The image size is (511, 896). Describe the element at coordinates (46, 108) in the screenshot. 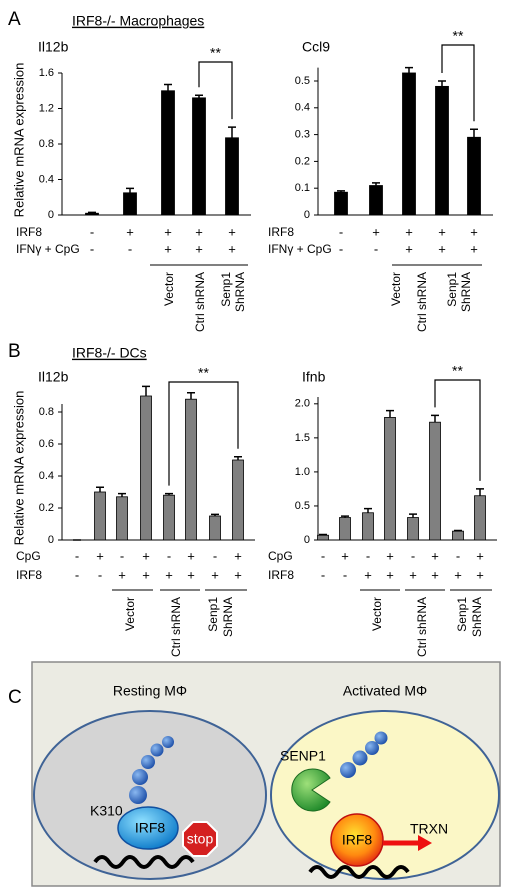

I see `y-tick-label: 1.2` at that location.